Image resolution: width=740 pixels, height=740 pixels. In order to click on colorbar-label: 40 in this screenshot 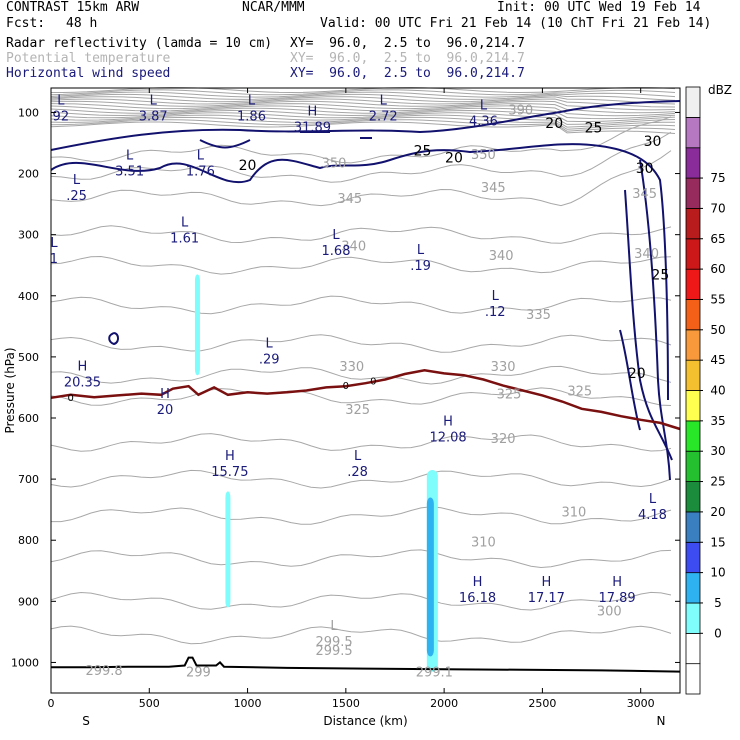, I will do `click(717, 391)`.